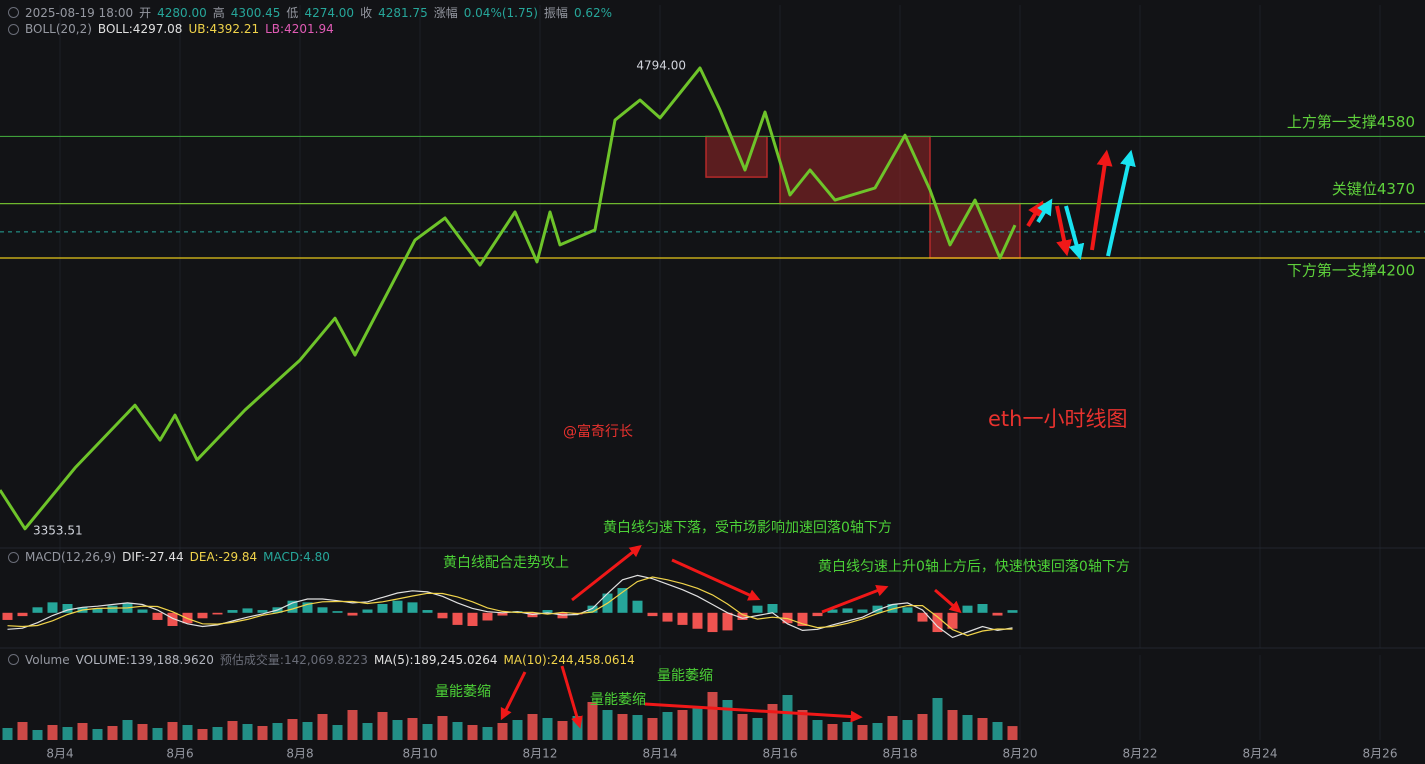  Describe the element at coordinates (71, 557) in the screenshot. I see `legend-item: MACD(12,26,9)` at that location.